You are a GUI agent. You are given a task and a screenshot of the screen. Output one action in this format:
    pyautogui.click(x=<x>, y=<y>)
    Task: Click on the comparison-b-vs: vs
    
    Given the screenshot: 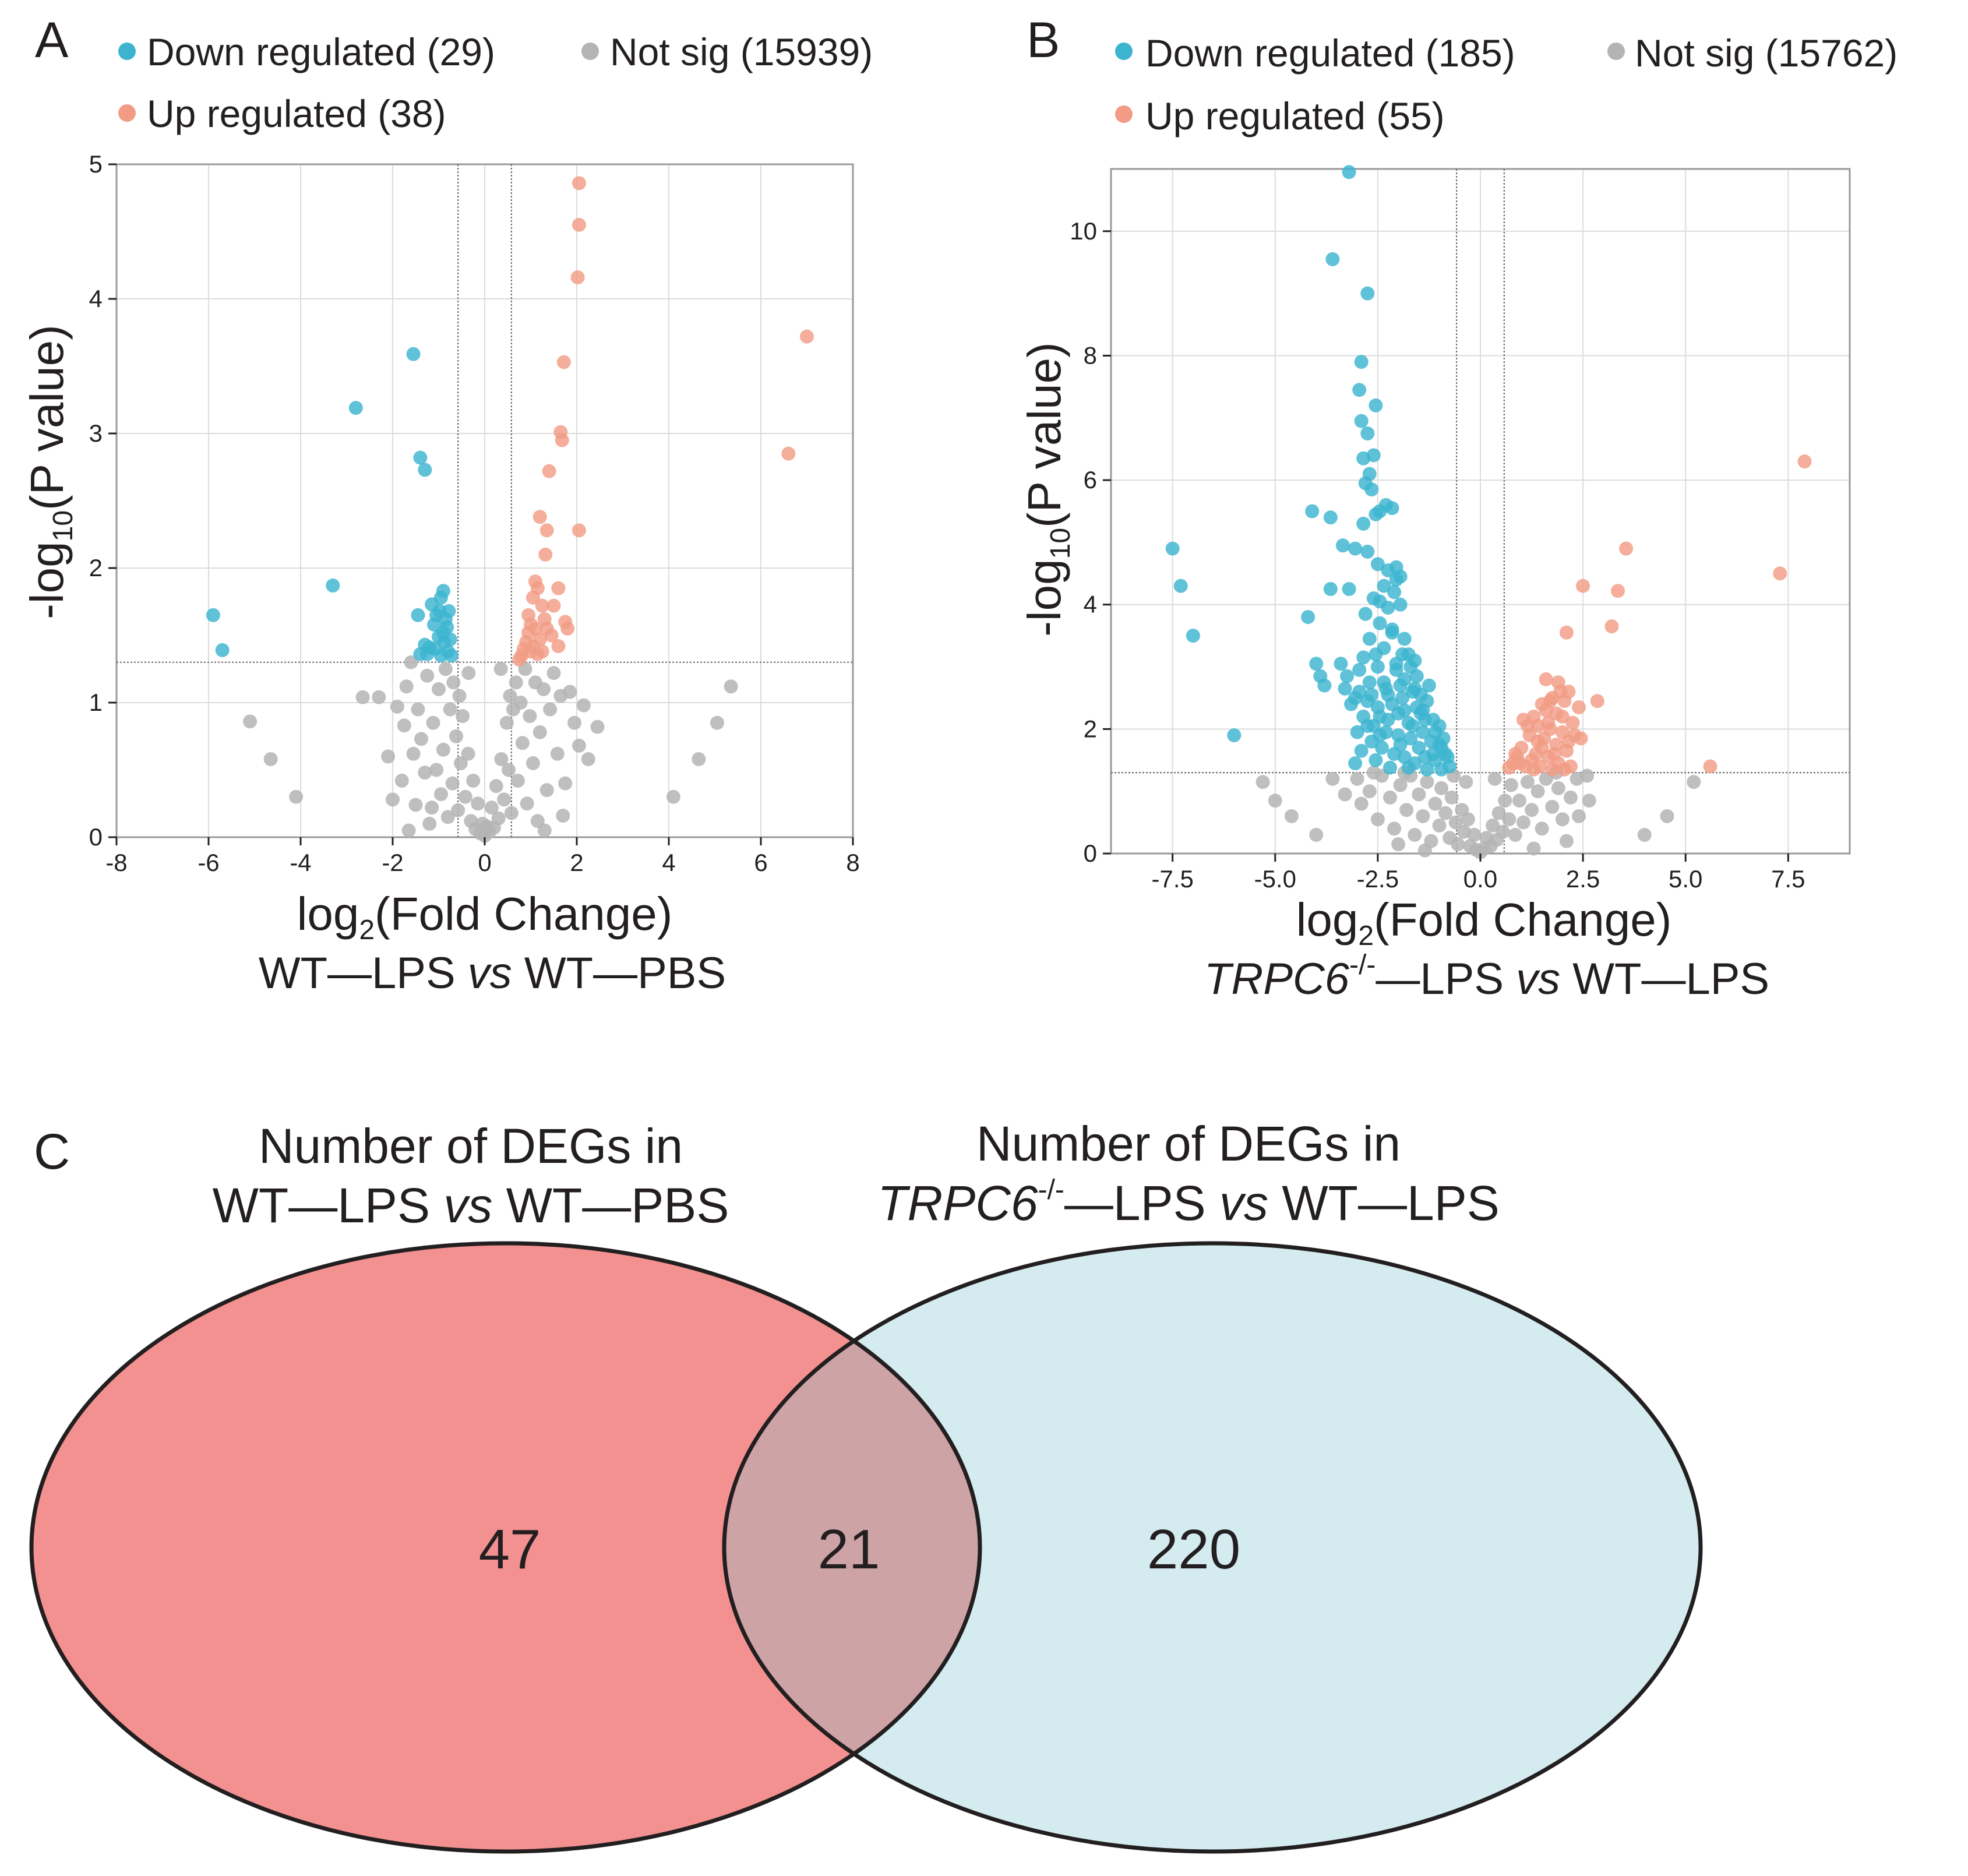 What is the action you would take?
    pyautogui.click(x=1538, y=979)
    